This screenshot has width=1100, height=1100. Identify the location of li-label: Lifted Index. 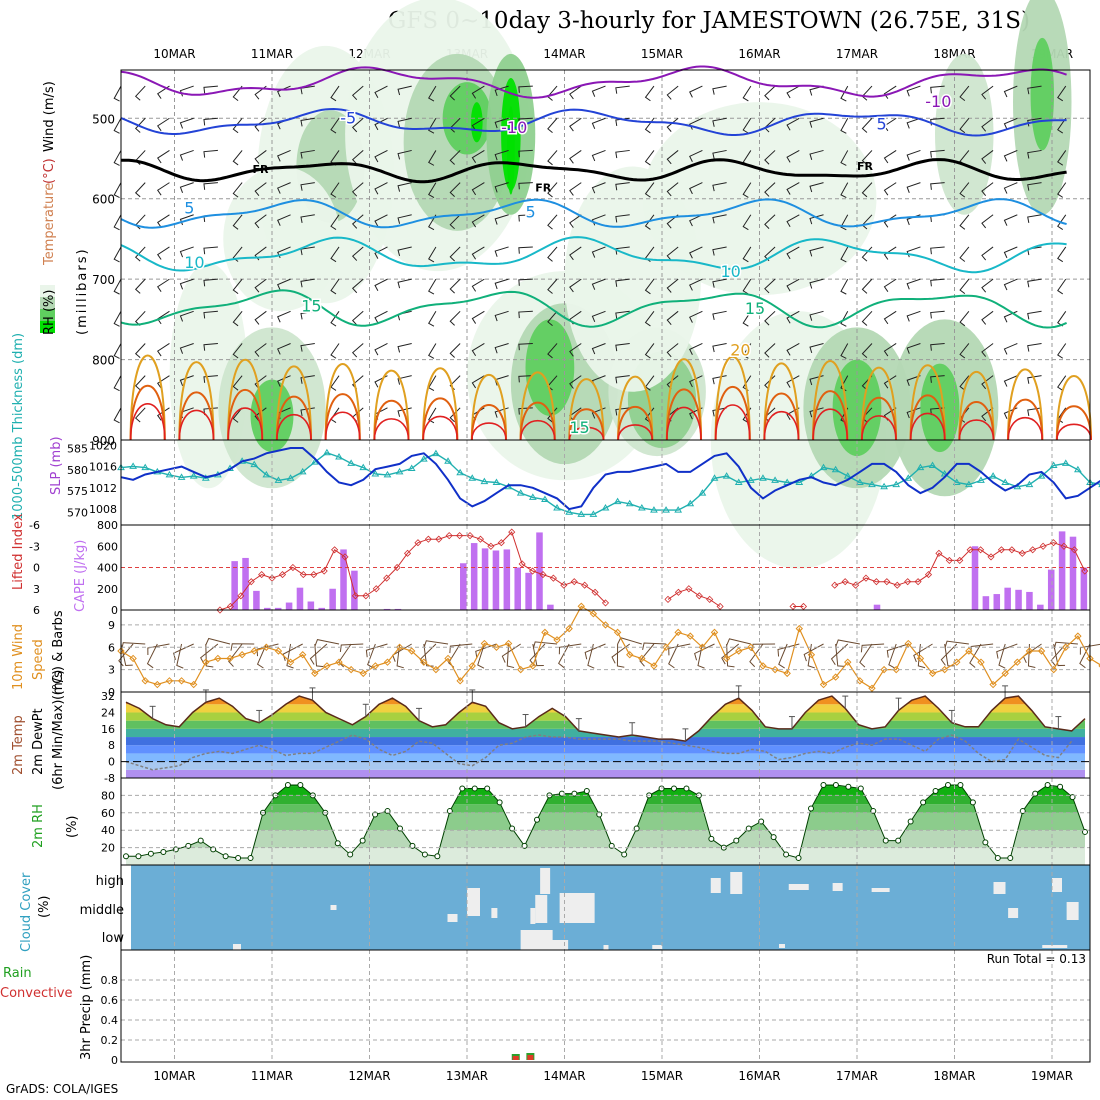
(18, 551).